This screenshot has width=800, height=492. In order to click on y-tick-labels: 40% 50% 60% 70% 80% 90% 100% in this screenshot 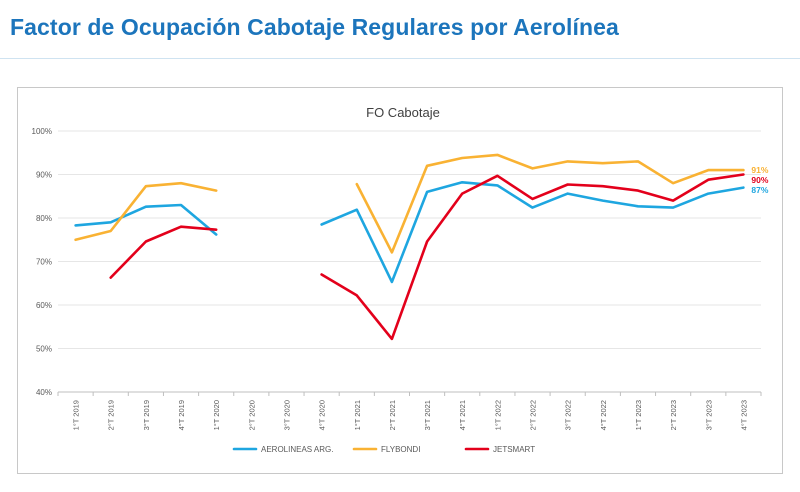, I will do `click(42, 262)`.